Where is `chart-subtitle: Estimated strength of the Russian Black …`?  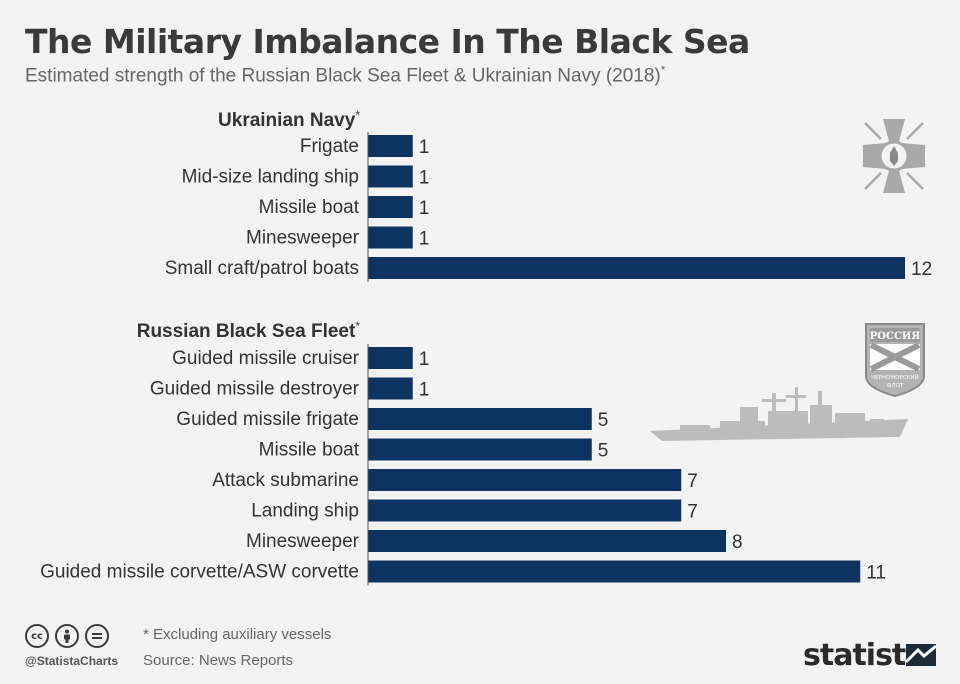
chart-subtitle: Estimated strength of the Russian Black … is located at coordinates (345, 75).